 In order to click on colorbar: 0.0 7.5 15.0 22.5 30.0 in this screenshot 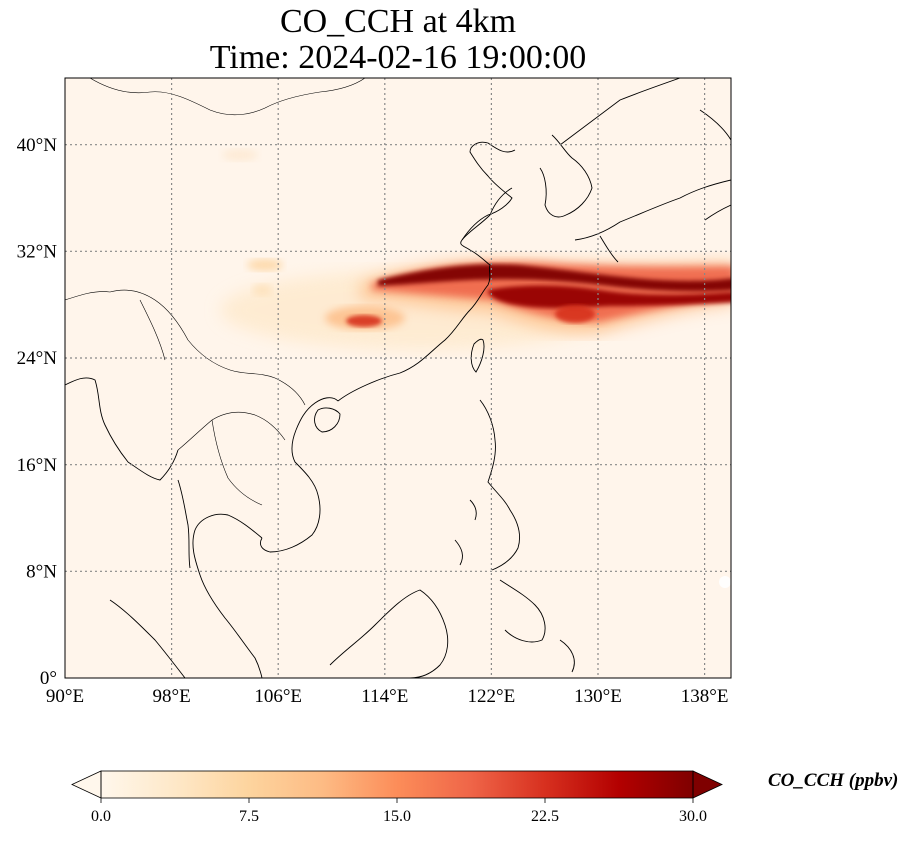, I will do `click(397, 797)`.